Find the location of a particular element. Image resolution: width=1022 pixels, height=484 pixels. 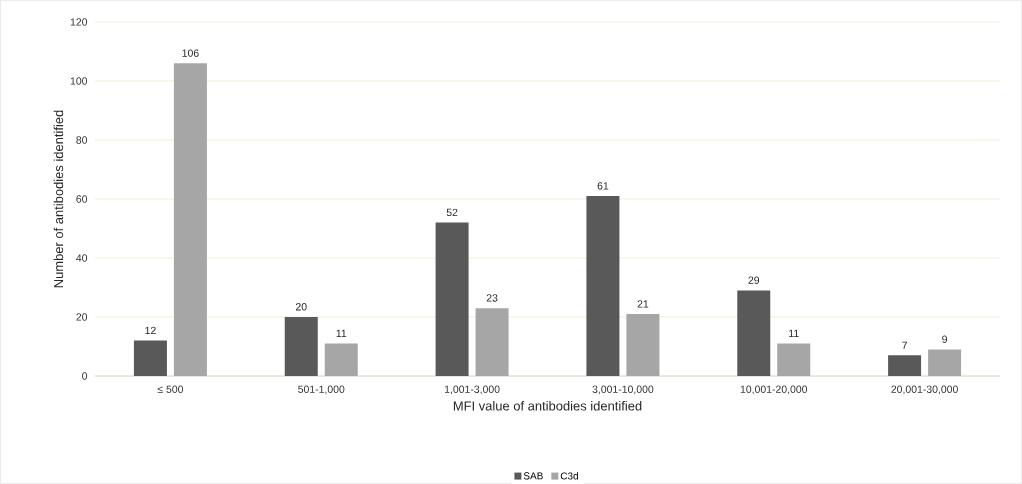

data-label: 20 is located at coordinates (301, 307).